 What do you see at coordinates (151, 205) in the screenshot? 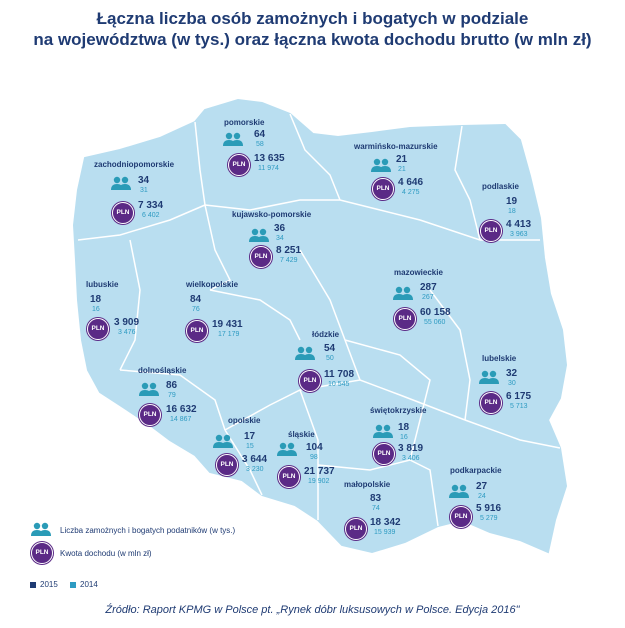
I see `income-2015: 7 334` at bounding box center [151, 205].